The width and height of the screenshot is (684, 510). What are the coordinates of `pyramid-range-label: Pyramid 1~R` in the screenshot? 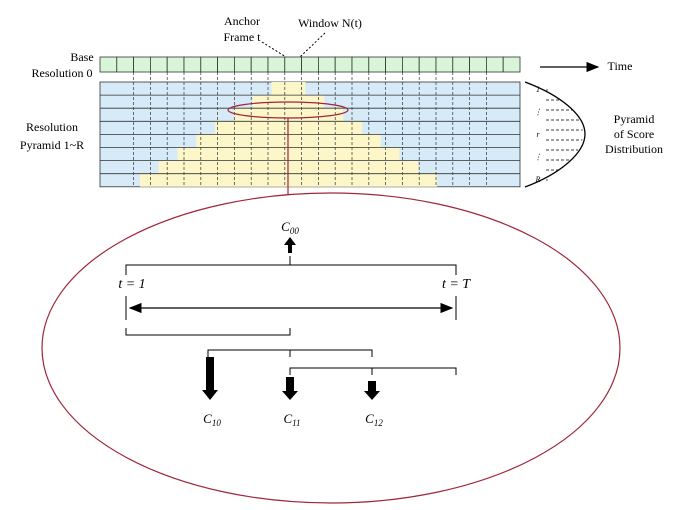 It's located at (52, 145).